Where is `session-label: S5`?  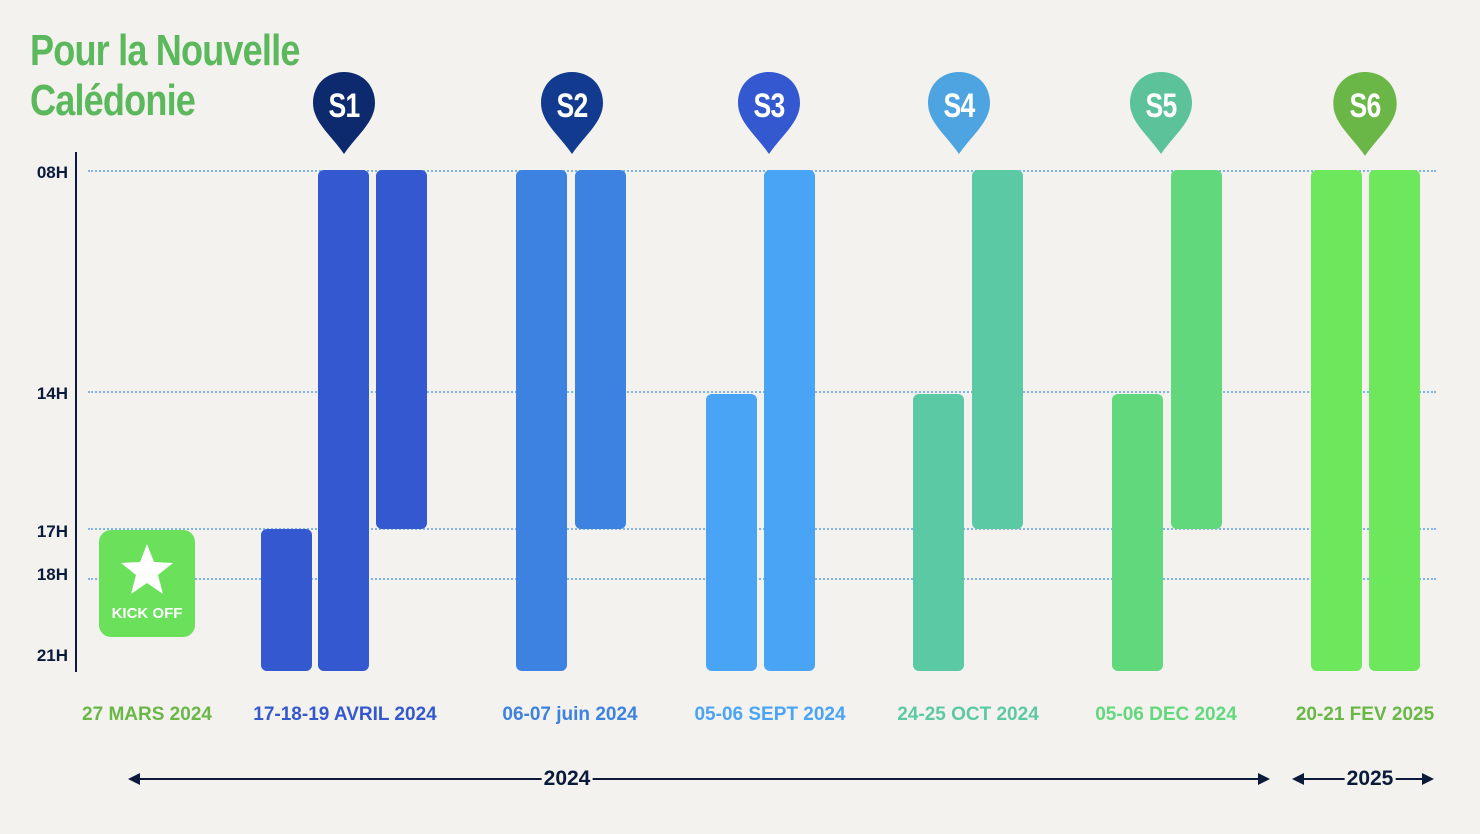 session-label: S5 is located at coordinates (1161, 106).